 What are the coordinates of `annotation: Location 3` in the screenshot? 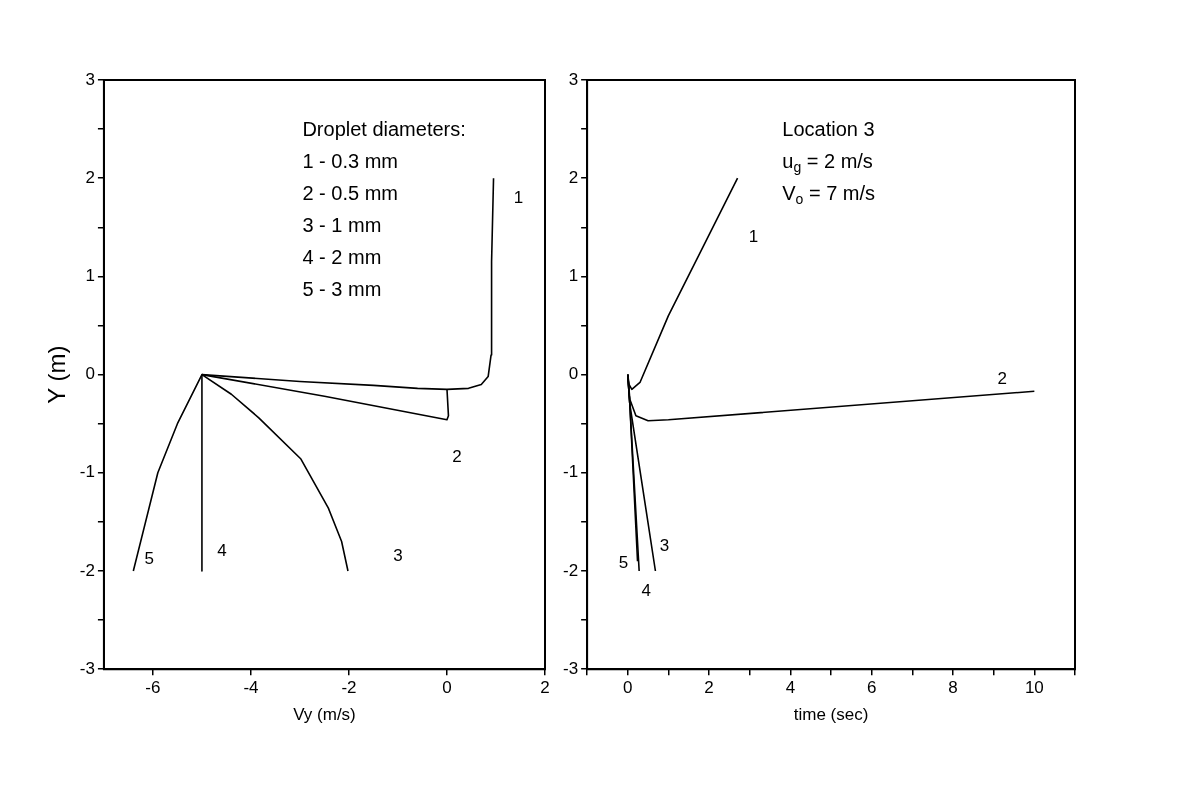 It's located at (828, 128).